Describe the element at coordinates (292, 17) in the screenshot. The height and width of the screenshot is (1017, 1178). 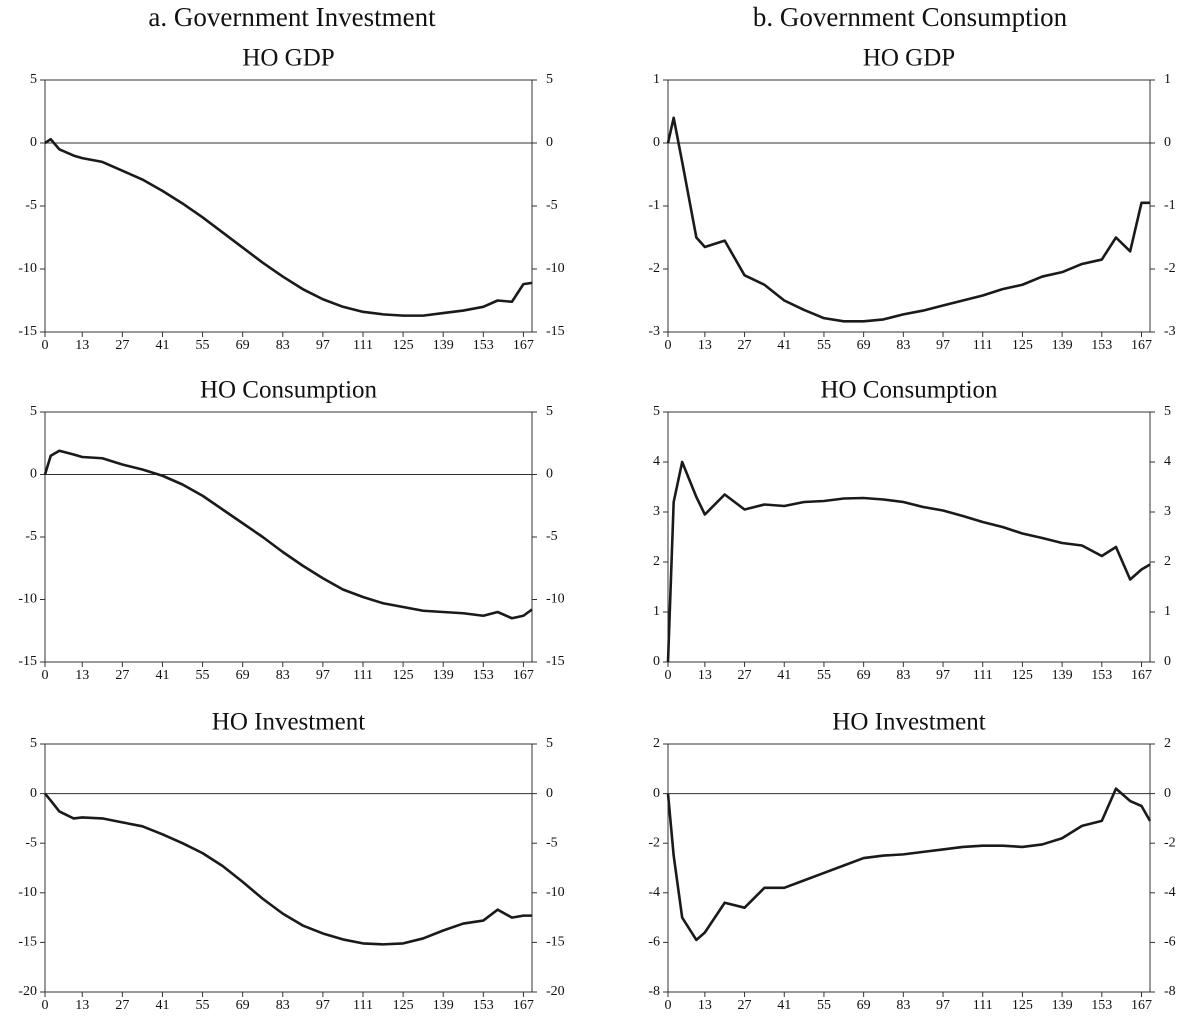
I see `column-title: a. Government Investment` at that location.